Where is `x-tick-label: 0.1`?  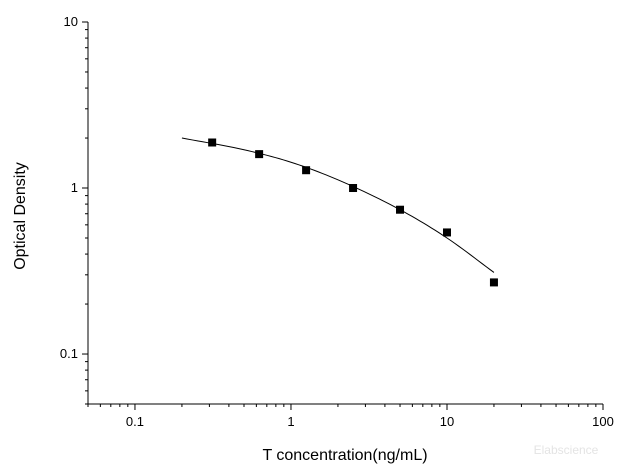 x-tick-label: 0.1 is located at coordinates (135, 421).